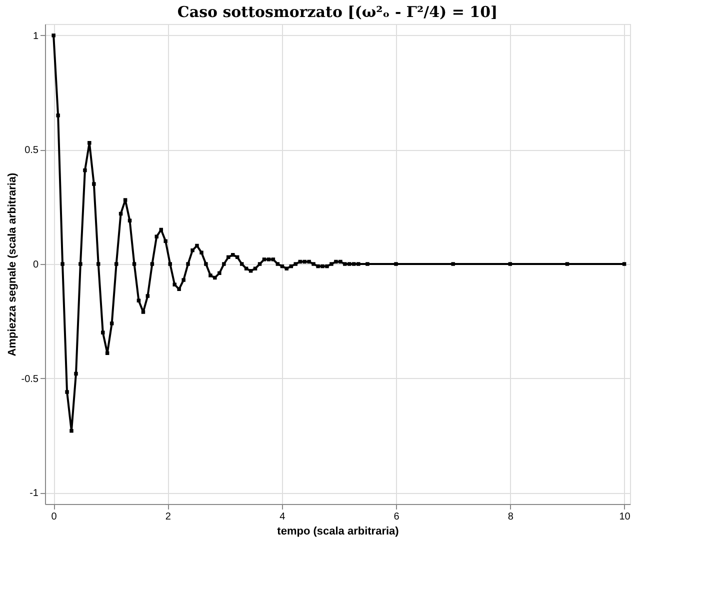  What do you see at coordinates (12, 264) in the screenshot?
I see `y-axis-title: Ampiezza segnale (scala arbitraria)` at bounding box center [12, 264].